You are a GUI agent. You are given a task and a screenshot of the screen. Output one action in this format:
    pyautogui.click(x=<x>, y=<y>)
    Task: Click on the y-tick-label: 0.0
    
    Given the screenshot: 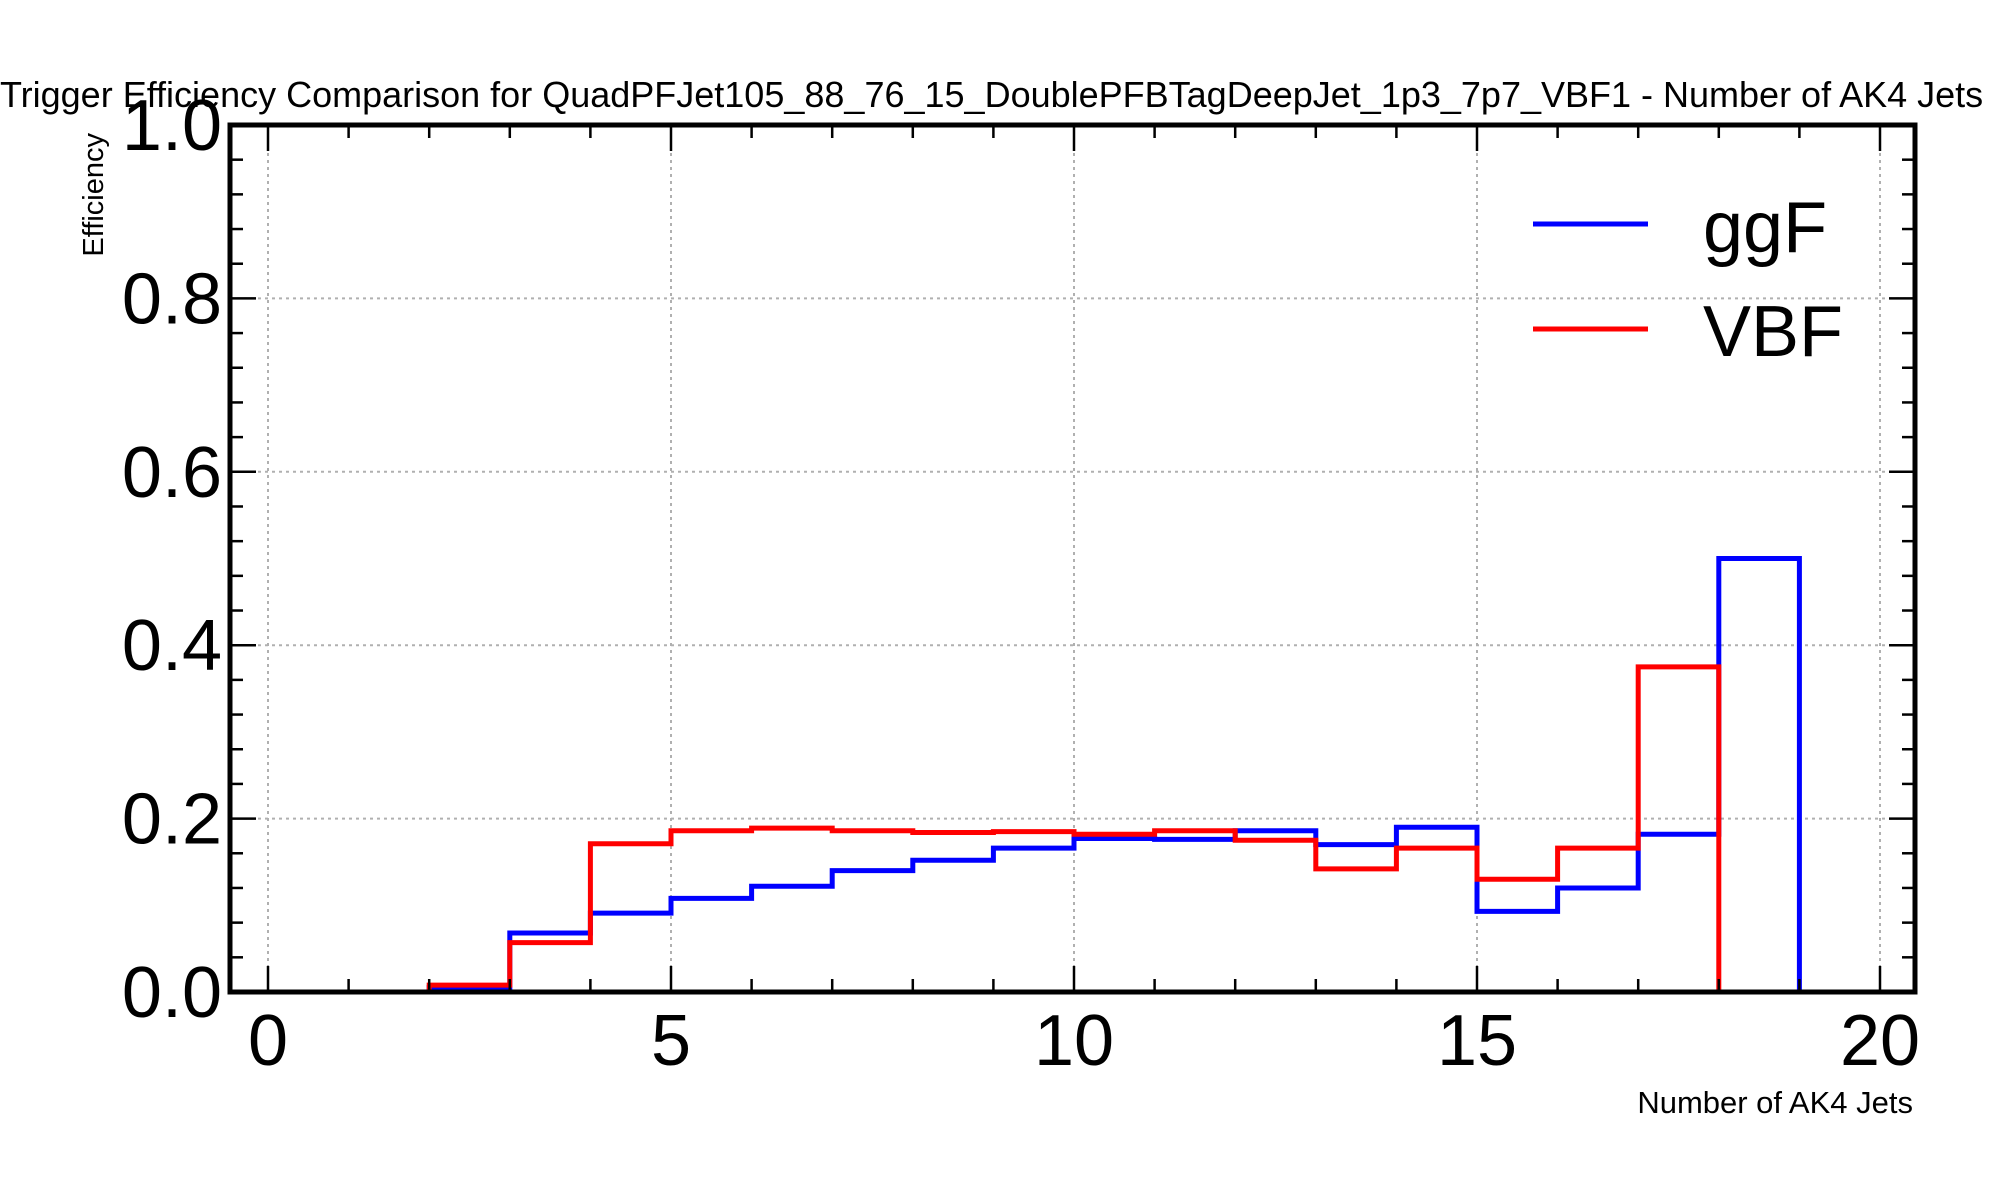 What is the action you would take?
    pyautogui.click(x=172, y=993)
    